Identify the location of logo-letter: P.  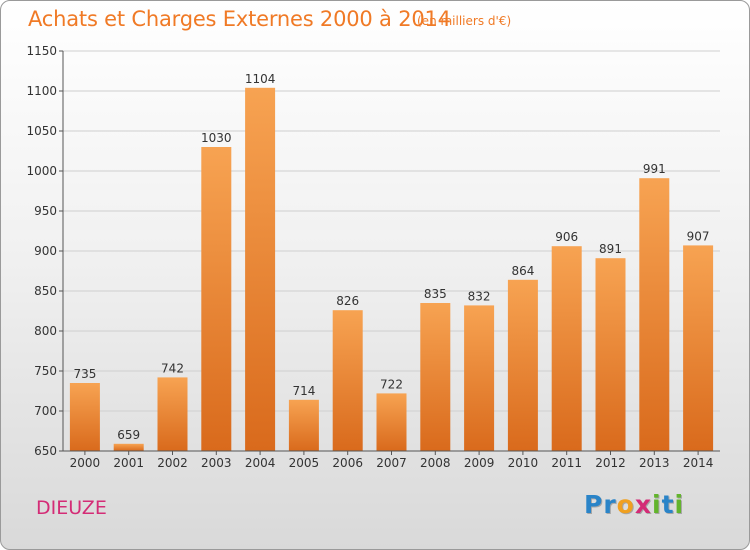
(594, 504).